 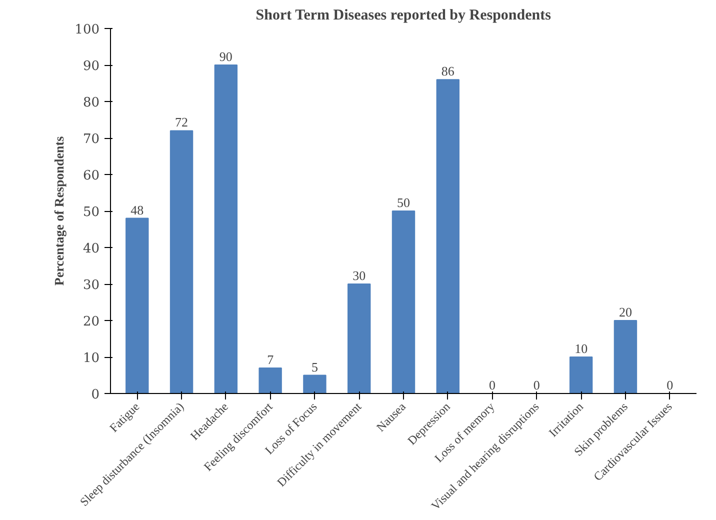 What do you see at coordinates (91, 322) in the screenshot?
I see `y-tick-label: 20` at bounding box center [91, 322].